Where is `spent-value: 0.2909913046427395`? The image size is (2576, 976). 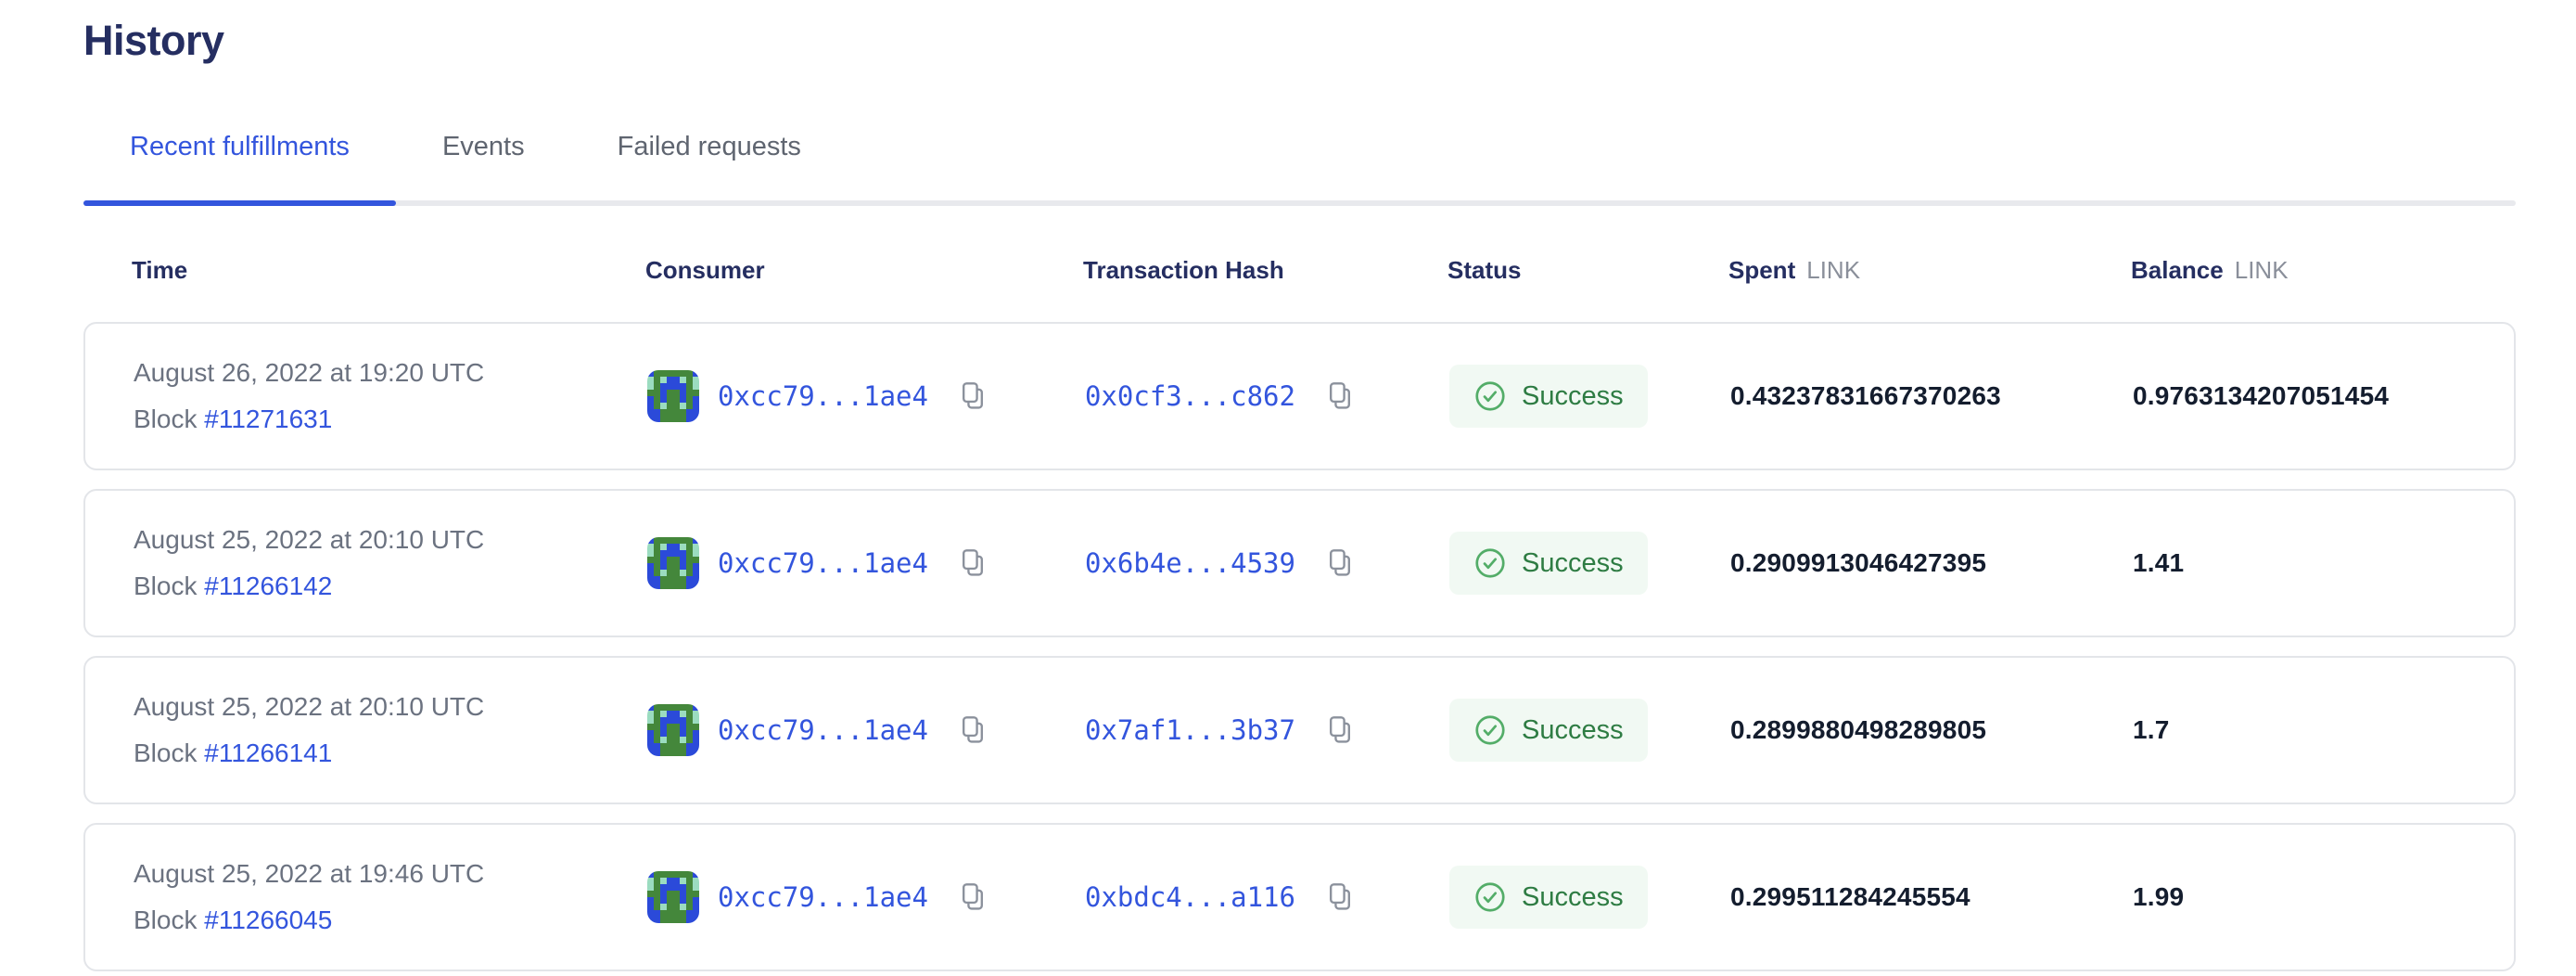
spent-value: 0.2909913046427395 is located at coordinates (1859, 562).